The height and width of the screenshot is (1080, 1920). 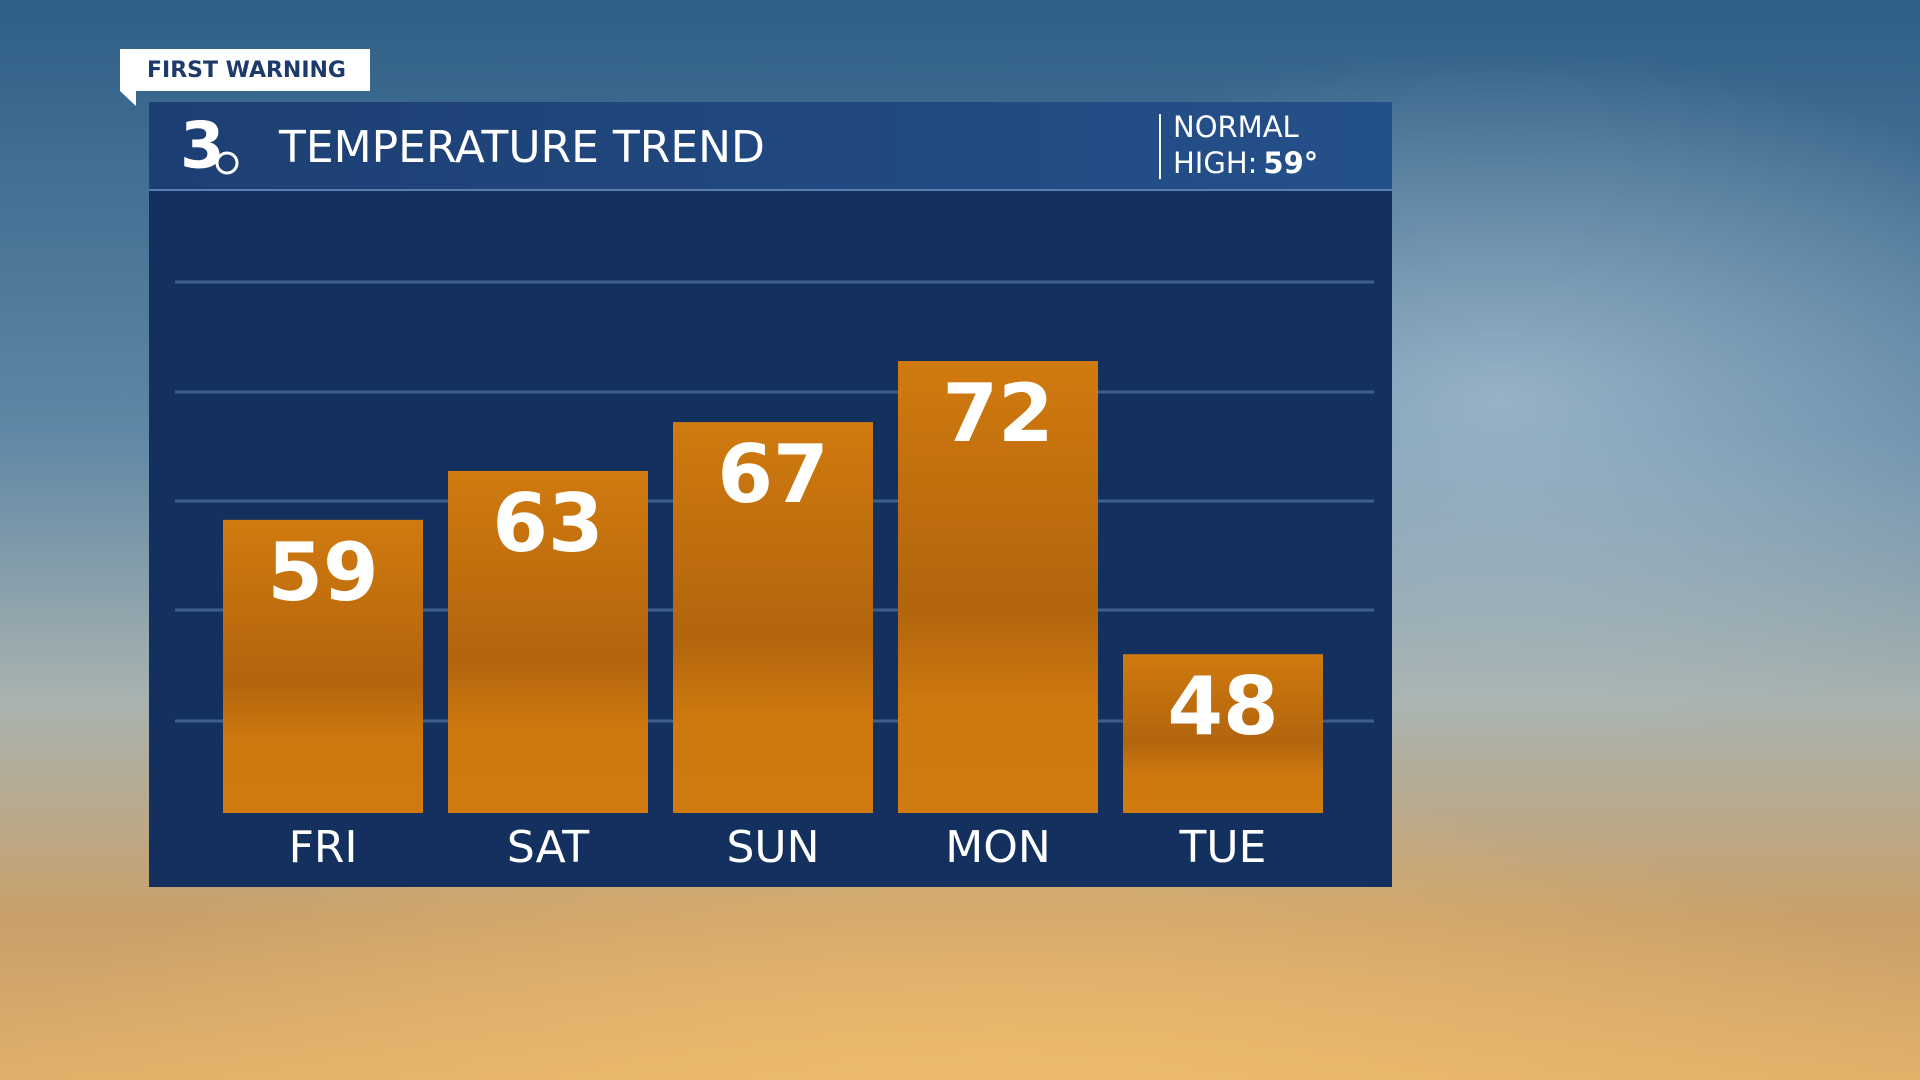 I want to click on high-label-text: HIGH:, so click(x=1215, y=163).